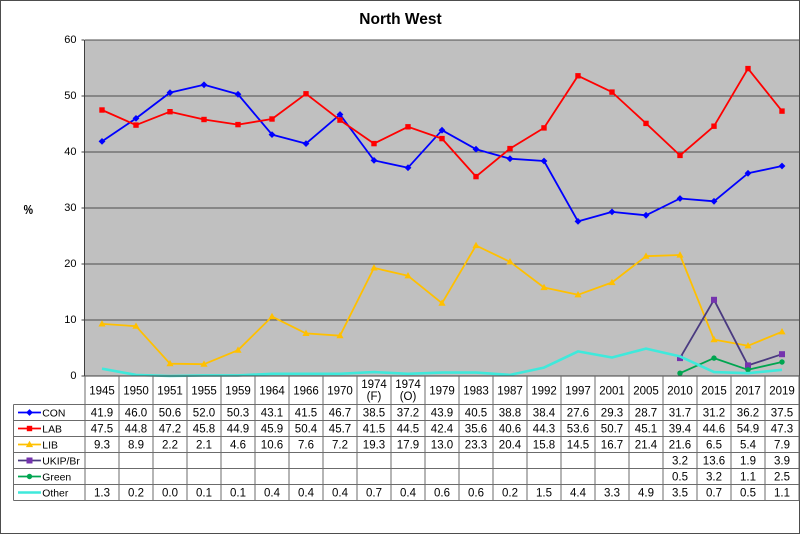 The width and height of the screenshot is (800, 540). I want to click on svg-text: 50.6, so click(170, 414).